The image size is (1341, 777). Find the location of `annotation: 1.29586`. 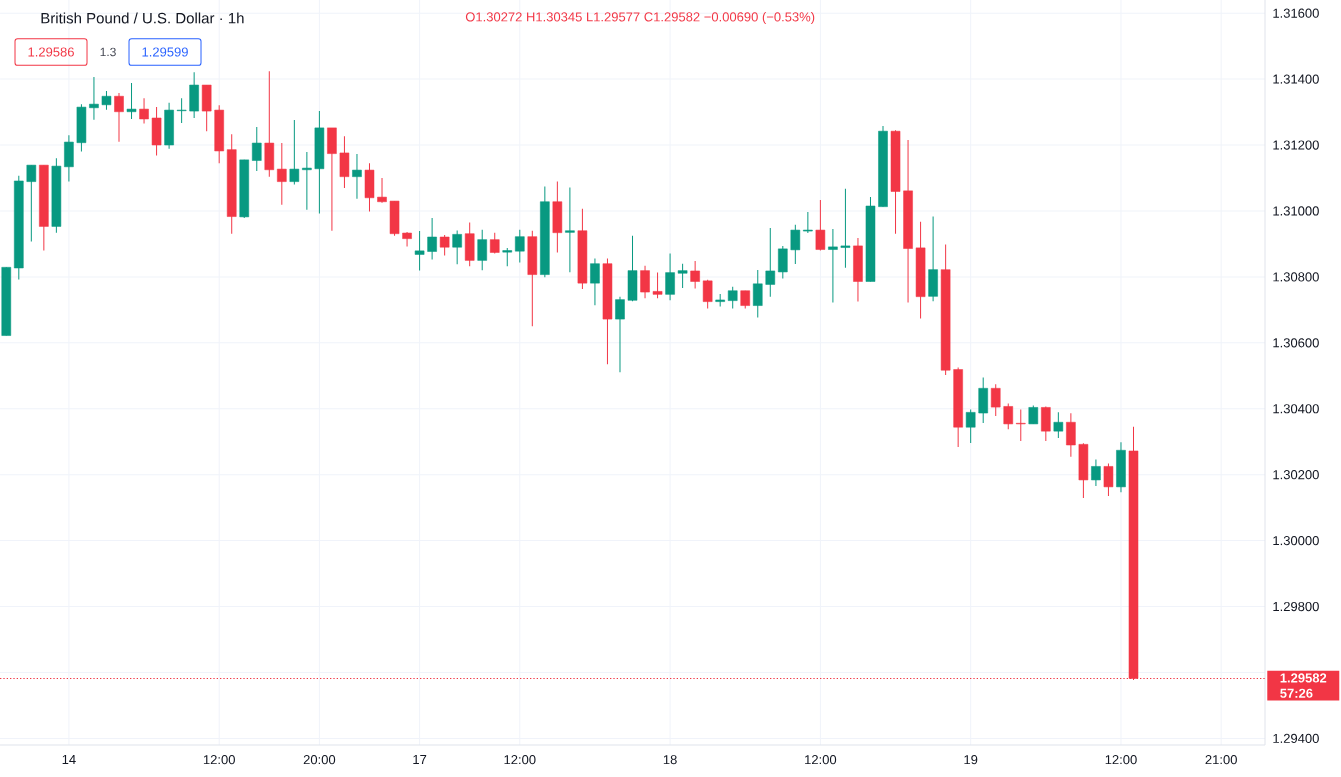

annotation: 1.29586 is located at coordinates (51, 52).